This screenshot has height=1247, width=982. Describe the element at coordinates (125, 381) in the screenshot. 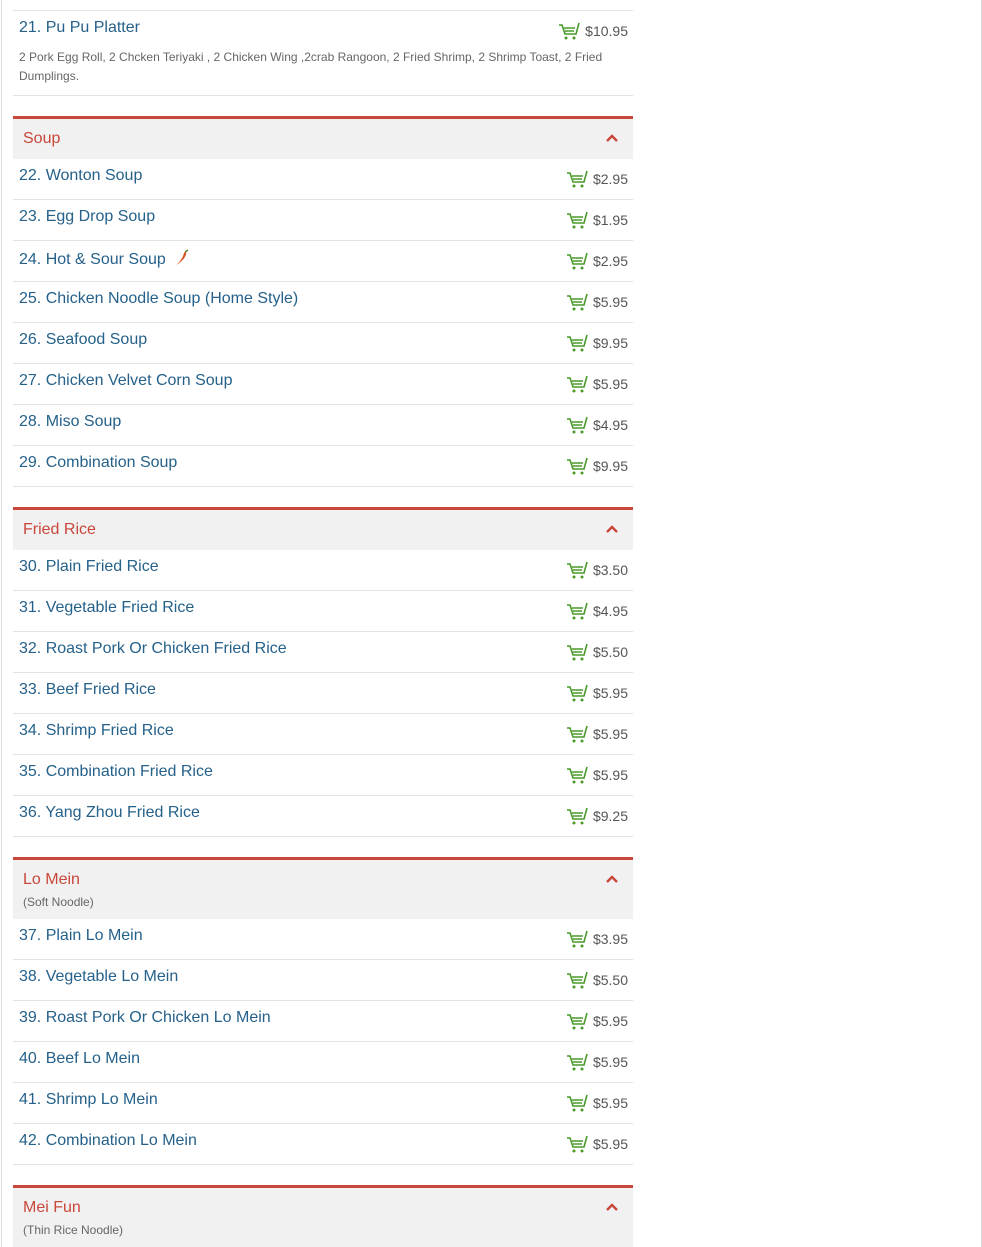

I see `item-name: 27. Chicken Velvet Corn Soup` at that location.